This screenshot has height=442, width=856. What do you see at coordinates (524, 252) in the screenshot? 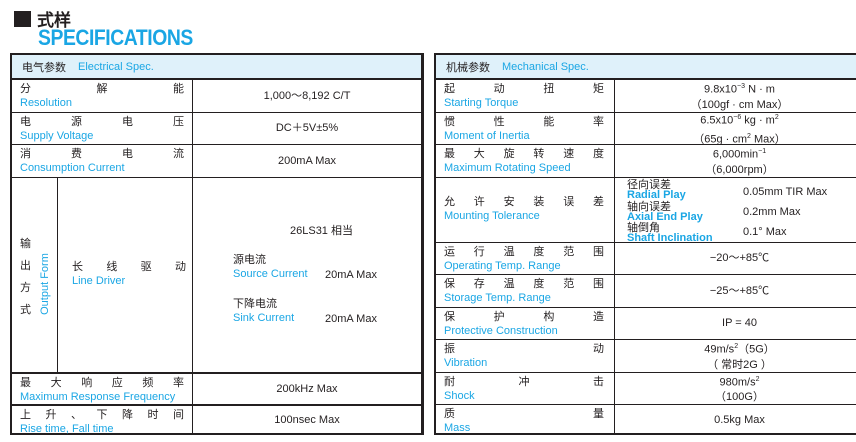
I see `label-cn: 运行温度范围` at bounding box center [524, 252].